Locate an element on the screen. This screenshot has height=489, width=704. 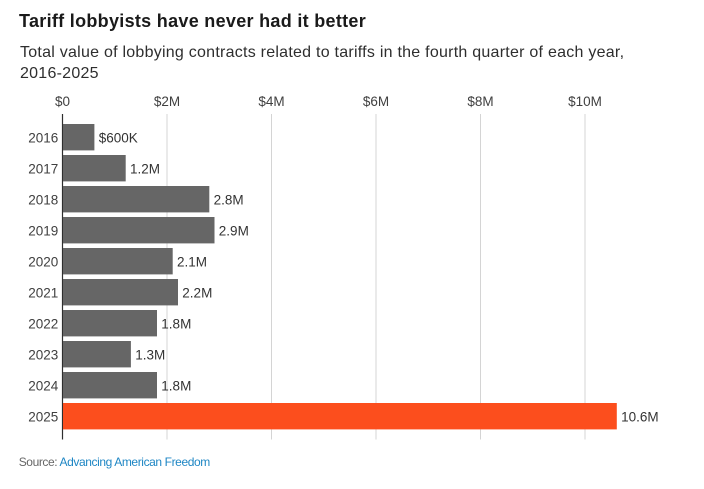
svg-text: 2025 is located at coordinates (43, 416).